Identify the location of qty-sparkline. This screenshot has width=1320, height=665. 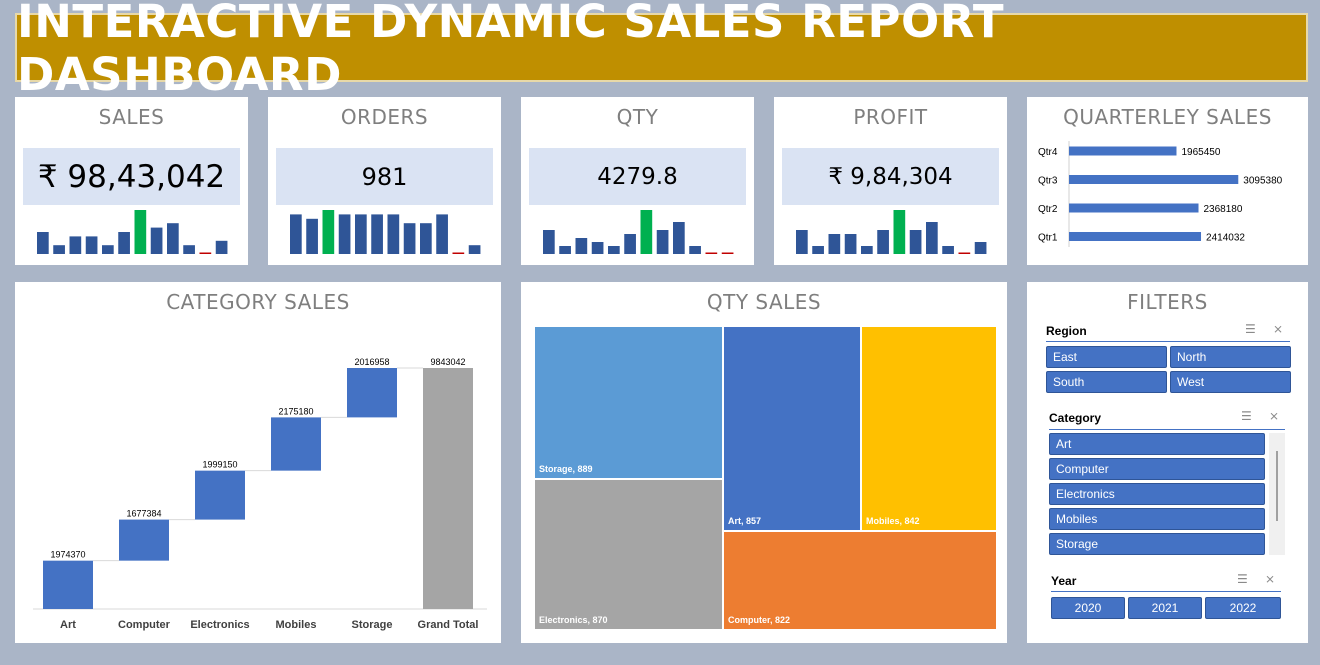
(638, 232).